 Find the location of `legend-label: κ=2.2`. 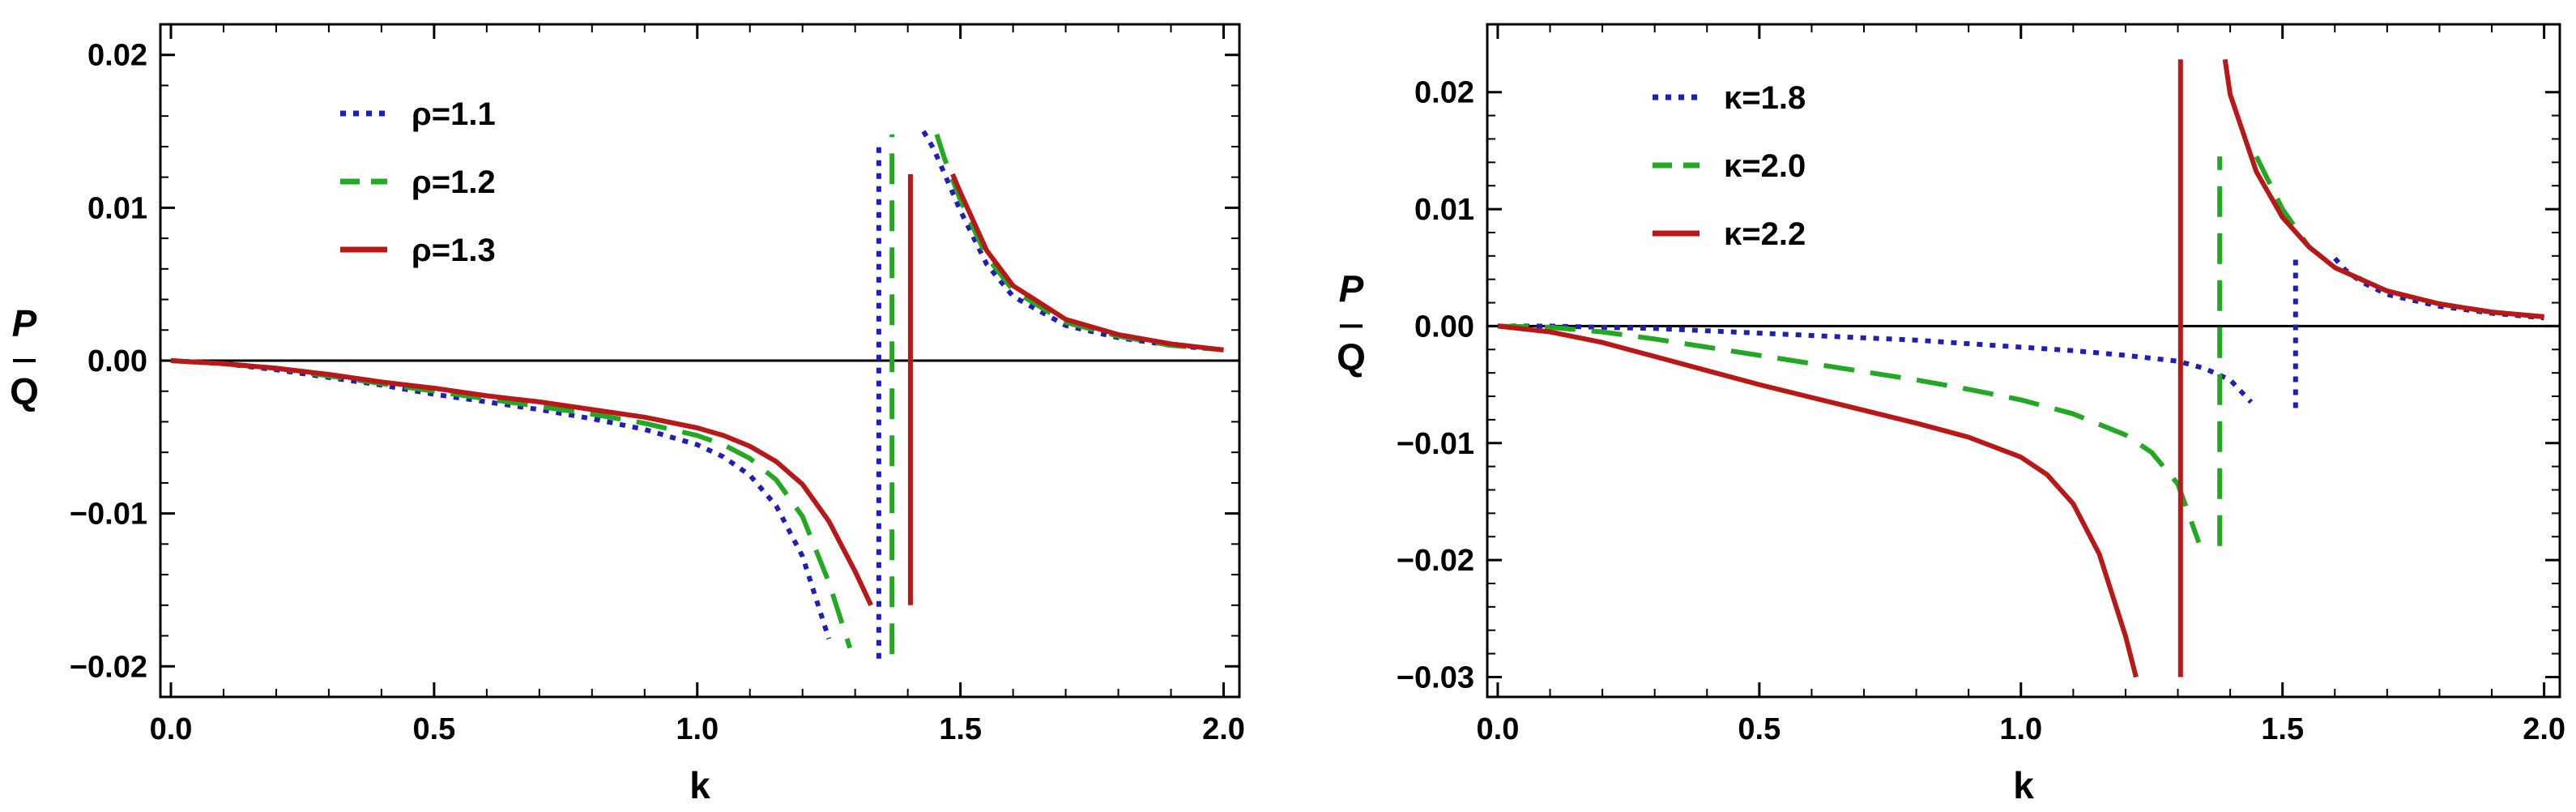

legend-label: κ=2.2 is located at coordinates (1765, 234).